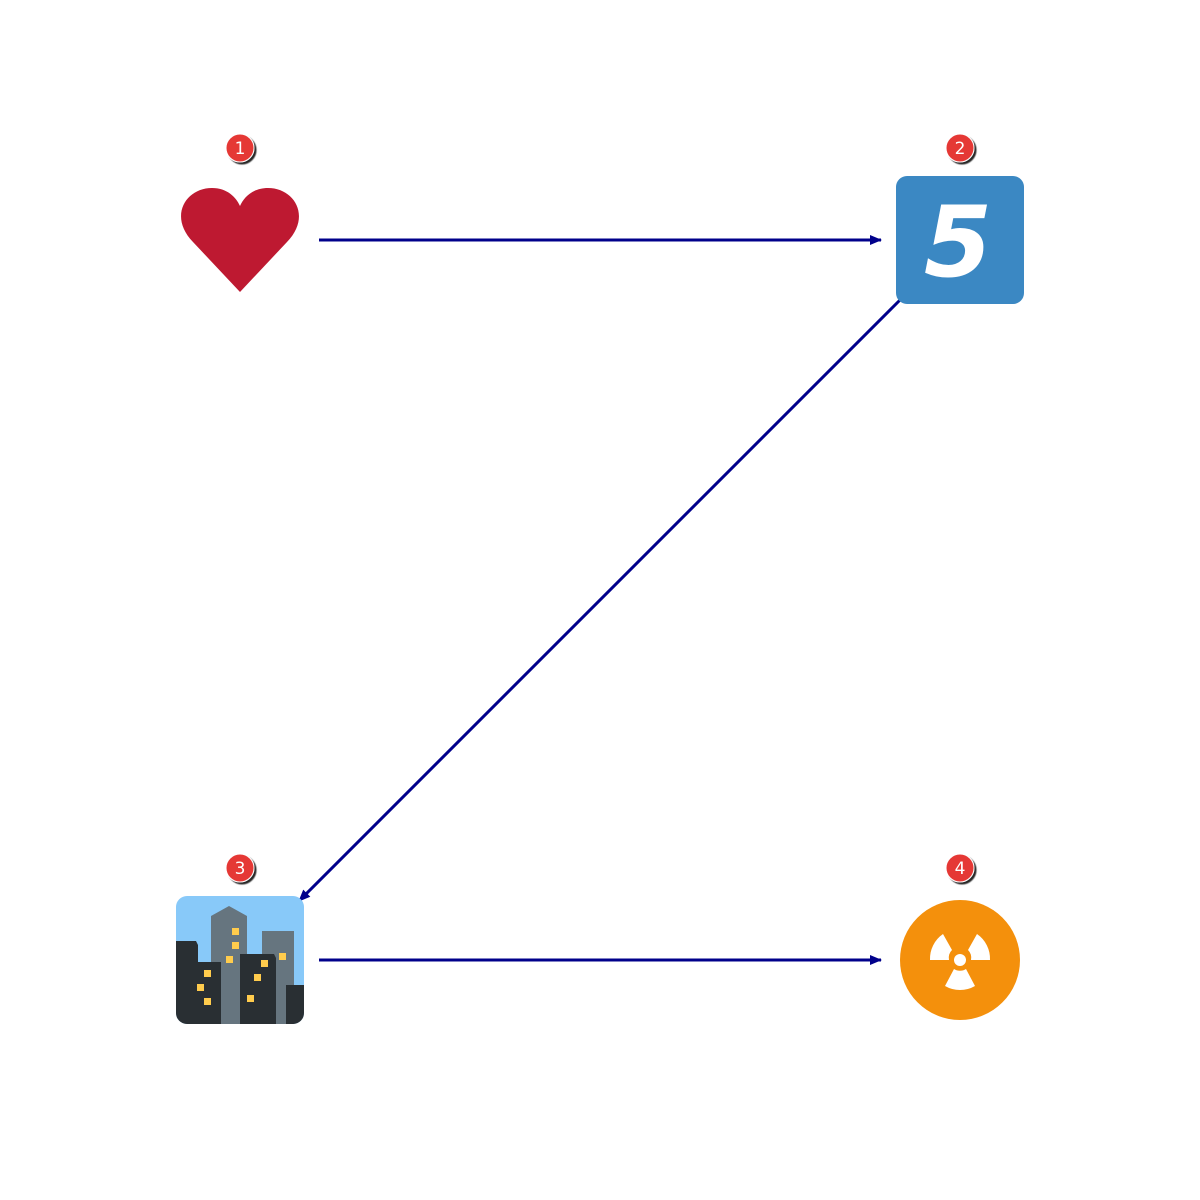 This screenshot has height=1200, width=1200. I want to click on node-badge: 1, so click(240, 148).